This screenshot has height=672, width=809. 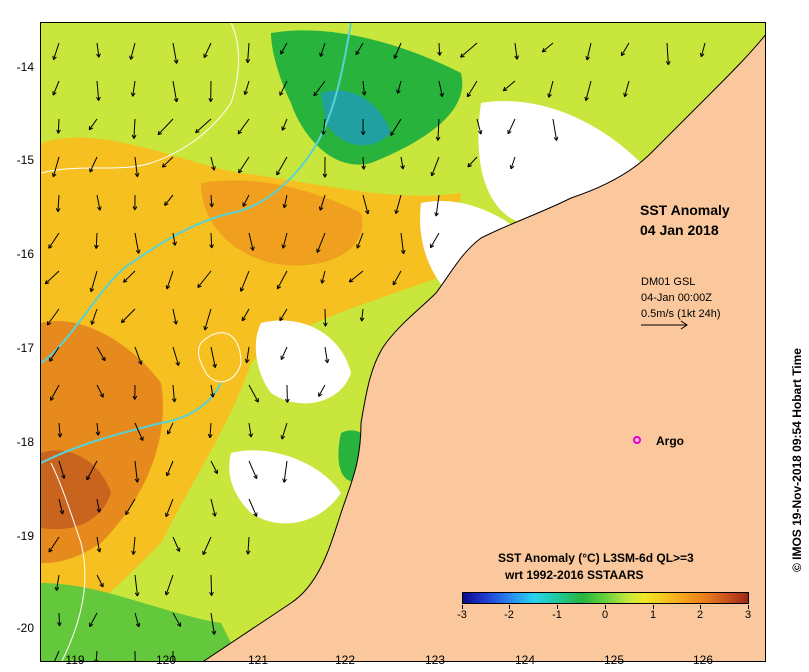 What do you see at coordinates (25, 628) in the screenshot?
I see `lat-label-20: -20` at bounding box center [25, 628].